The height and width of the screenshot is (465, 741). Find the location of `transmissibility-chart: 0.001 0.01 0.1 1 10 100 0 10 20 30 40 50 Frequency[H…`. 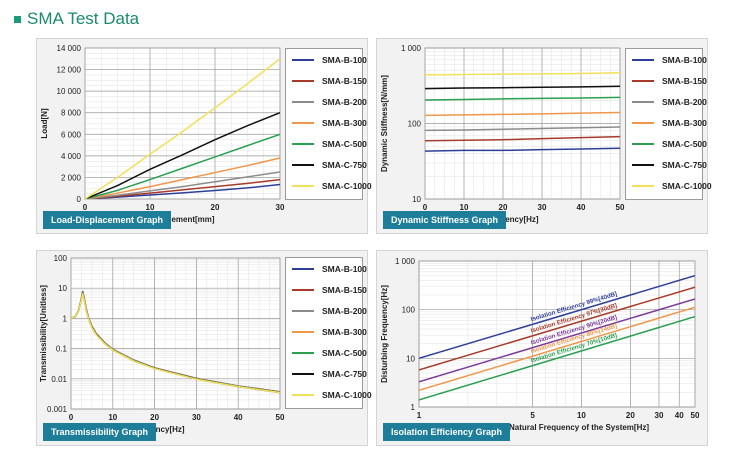

transmissibility-chart: 0.001 0.01 0.1 1 10 100 0 10 20 30 40 50 Frequency[H… is located at coordinates (162, 344).